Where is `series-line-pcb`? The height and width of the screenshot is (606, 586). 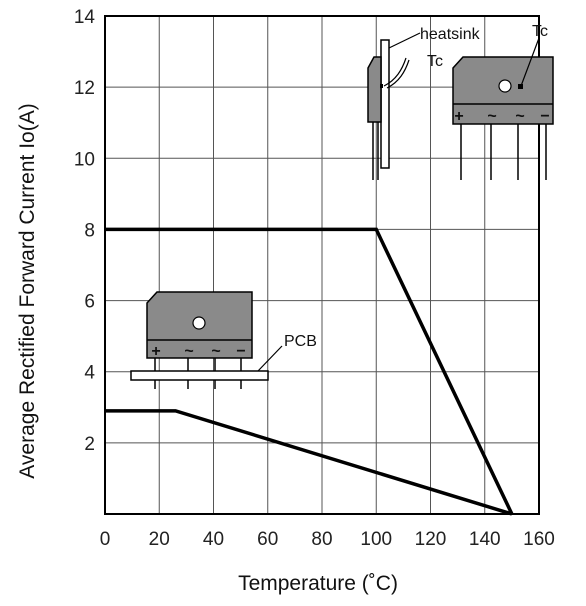
series-line-pcb is located at coordinates (309, 462).